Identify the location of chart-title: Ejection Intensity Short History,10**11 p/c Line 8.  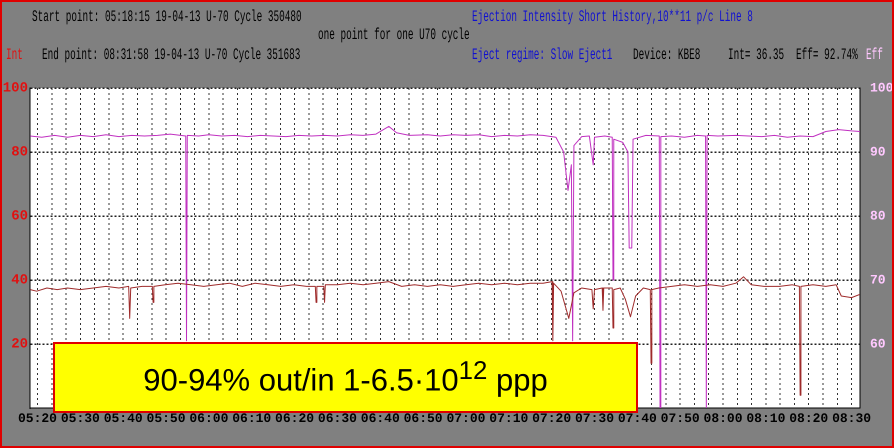
(612, 17).